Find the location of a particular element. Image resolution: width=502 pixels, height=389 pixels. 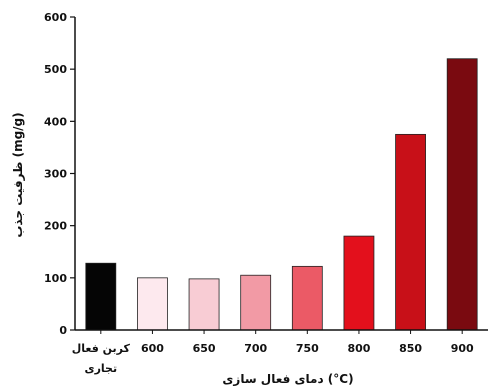

y-tick-label: 400 is located at coordinates (55, 121).